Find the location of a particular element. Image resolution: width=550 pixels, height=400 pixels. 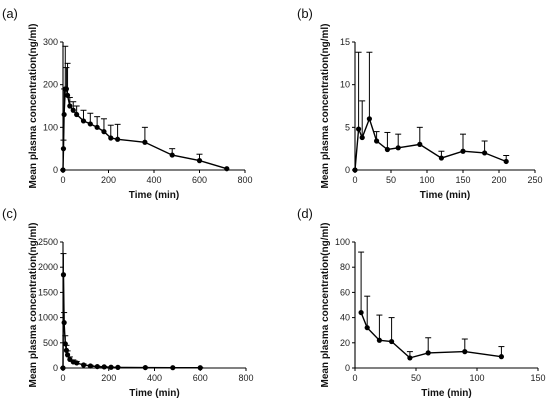

y-tick-label: 5 is located at coordinates (347, 127).